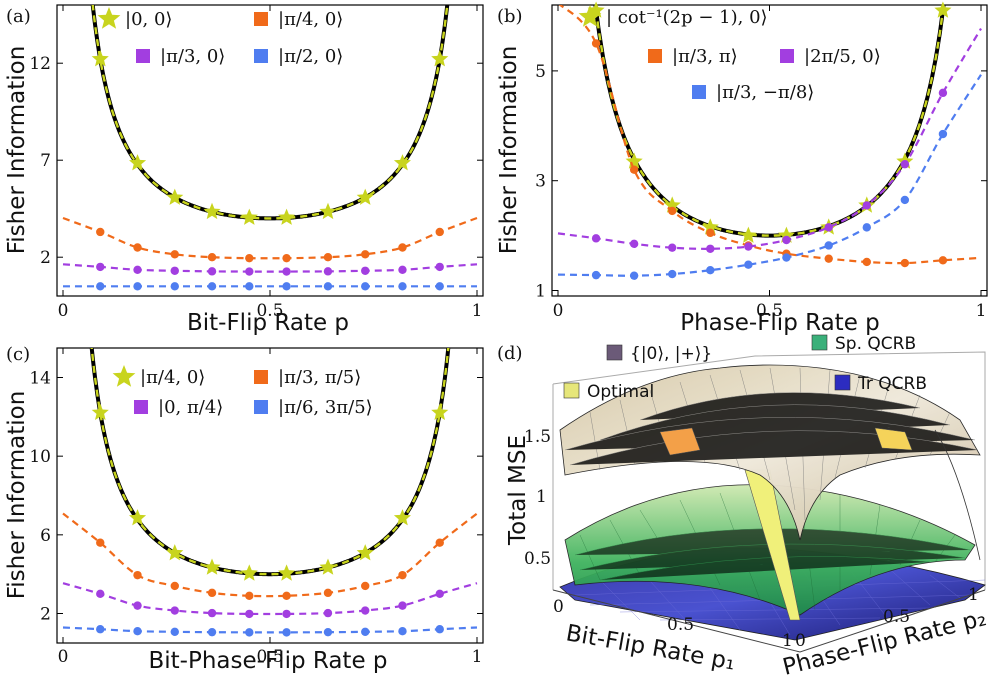 This screenshot has width=997, height=683. What do you see at coordinates (680, 625) in the screenshot?
I see `p1-tick-0.5: 0.5` at bounding box center [680, 625].